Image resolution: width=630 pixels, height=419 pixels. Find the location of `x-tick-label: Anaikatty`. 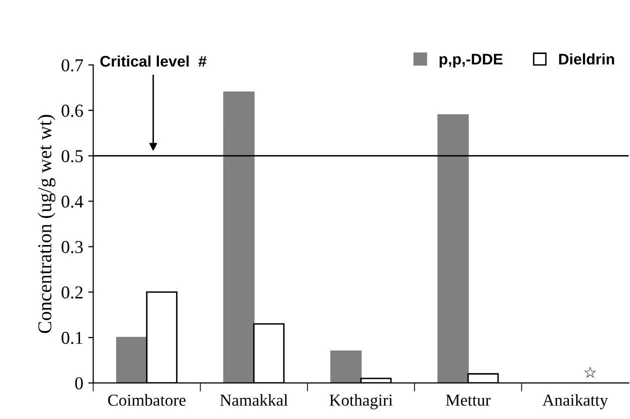

x-tick-label: Anaikatty is located at coordinates (575, 402).